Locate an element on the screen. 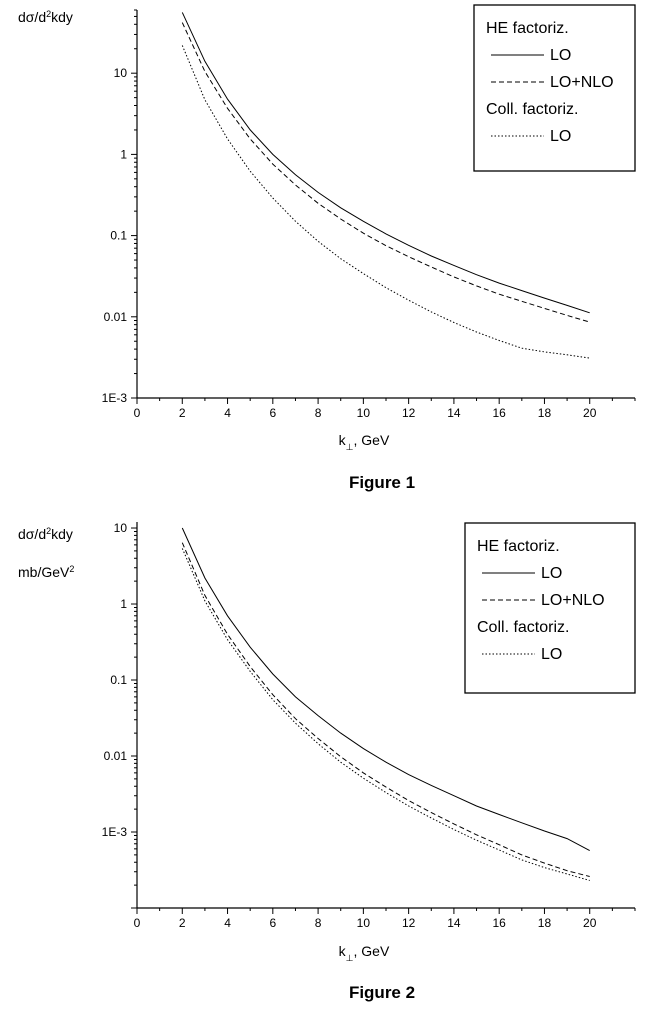 The width and height of the screenshot is (654, 1016). figure-caption: Figure 2 is located at coordinates (382, 992).